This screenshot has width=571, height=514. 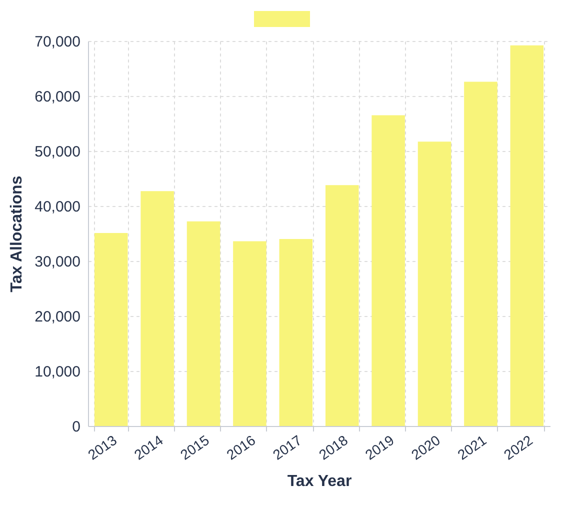 What do you see at coordinates (319, 481) in the screenshot?
I see `x-axis-title: Tax Year` at bounding box center [319, 481].